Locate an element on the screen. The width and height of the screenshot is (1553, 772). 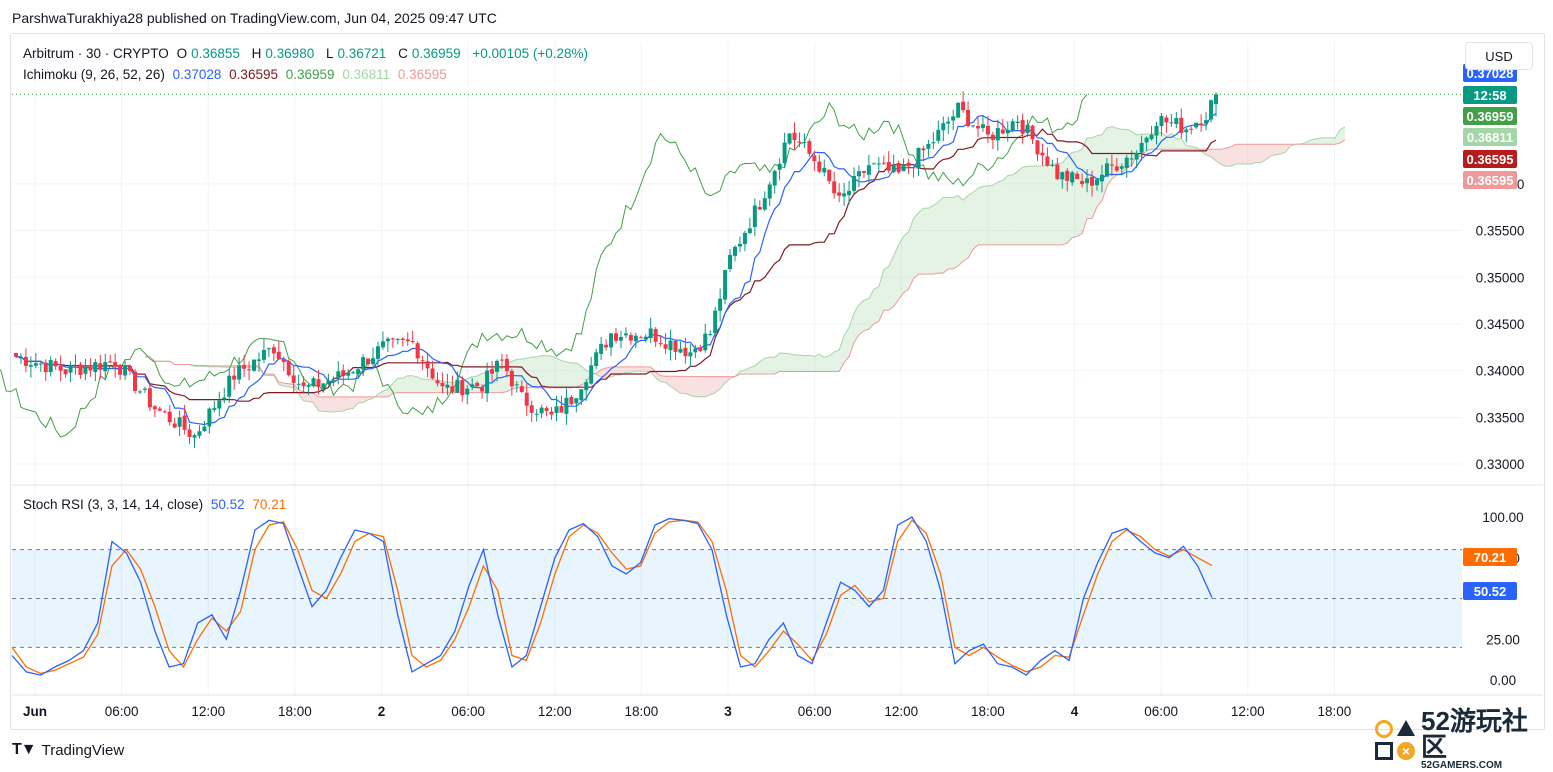
time-tick-label: 12:00 is located at coordinates (208, 711).